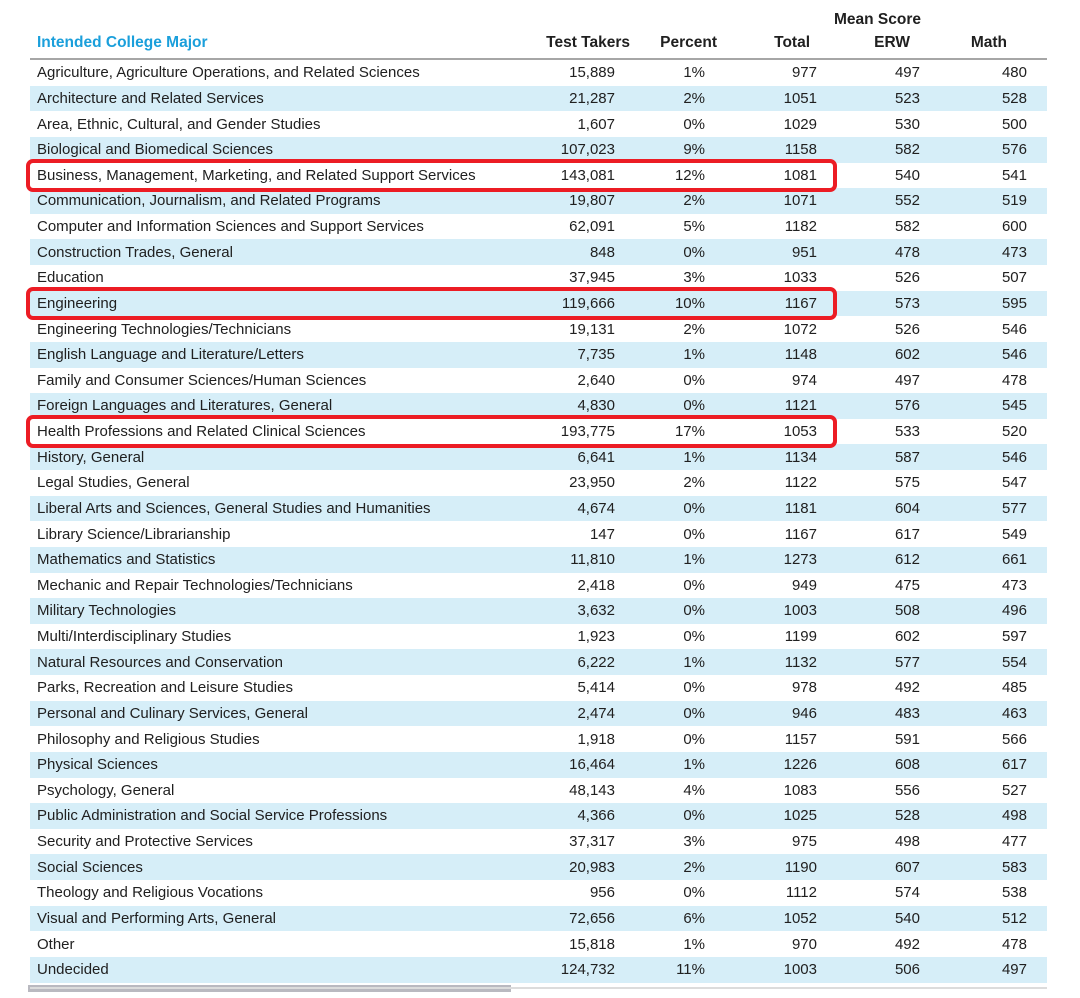 The height and width of the screenshot is (998, 1080). What do you see at coordinates (804, 73) in the screenshot?
I see `total-cell: 977` at bounding box center [804, 73].